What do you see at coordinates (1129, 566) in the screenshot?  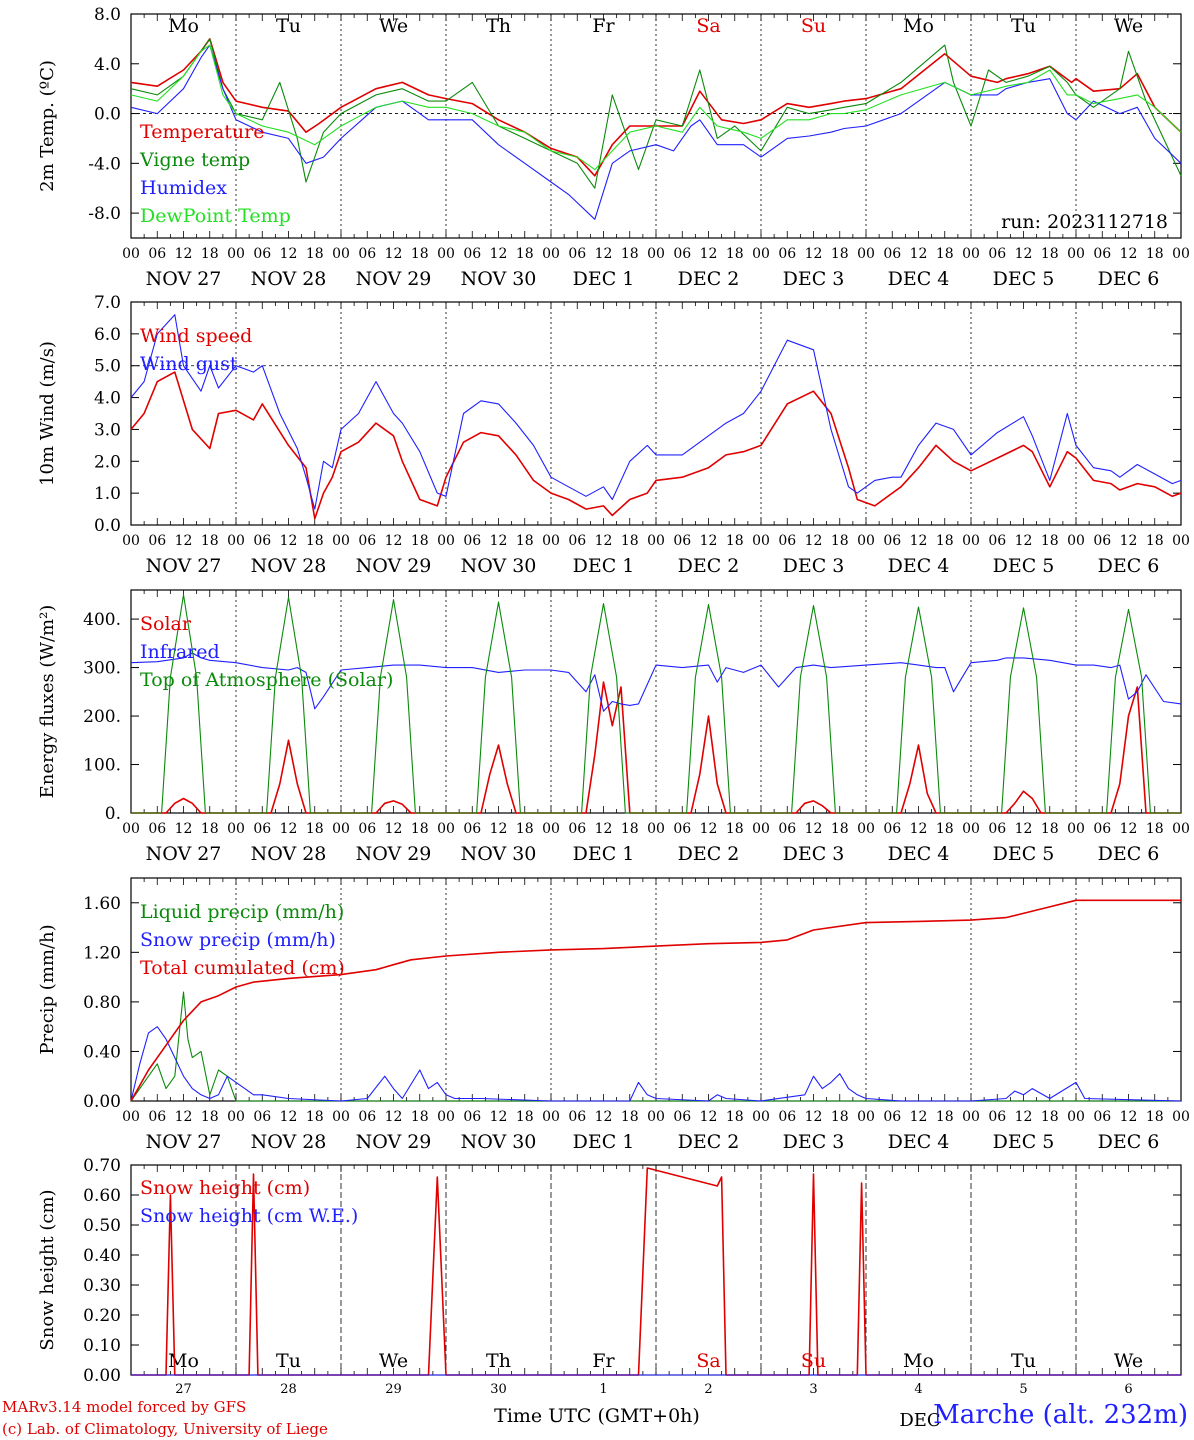 I see `date-label: DEC 6` at bounding box center [1129, 566].